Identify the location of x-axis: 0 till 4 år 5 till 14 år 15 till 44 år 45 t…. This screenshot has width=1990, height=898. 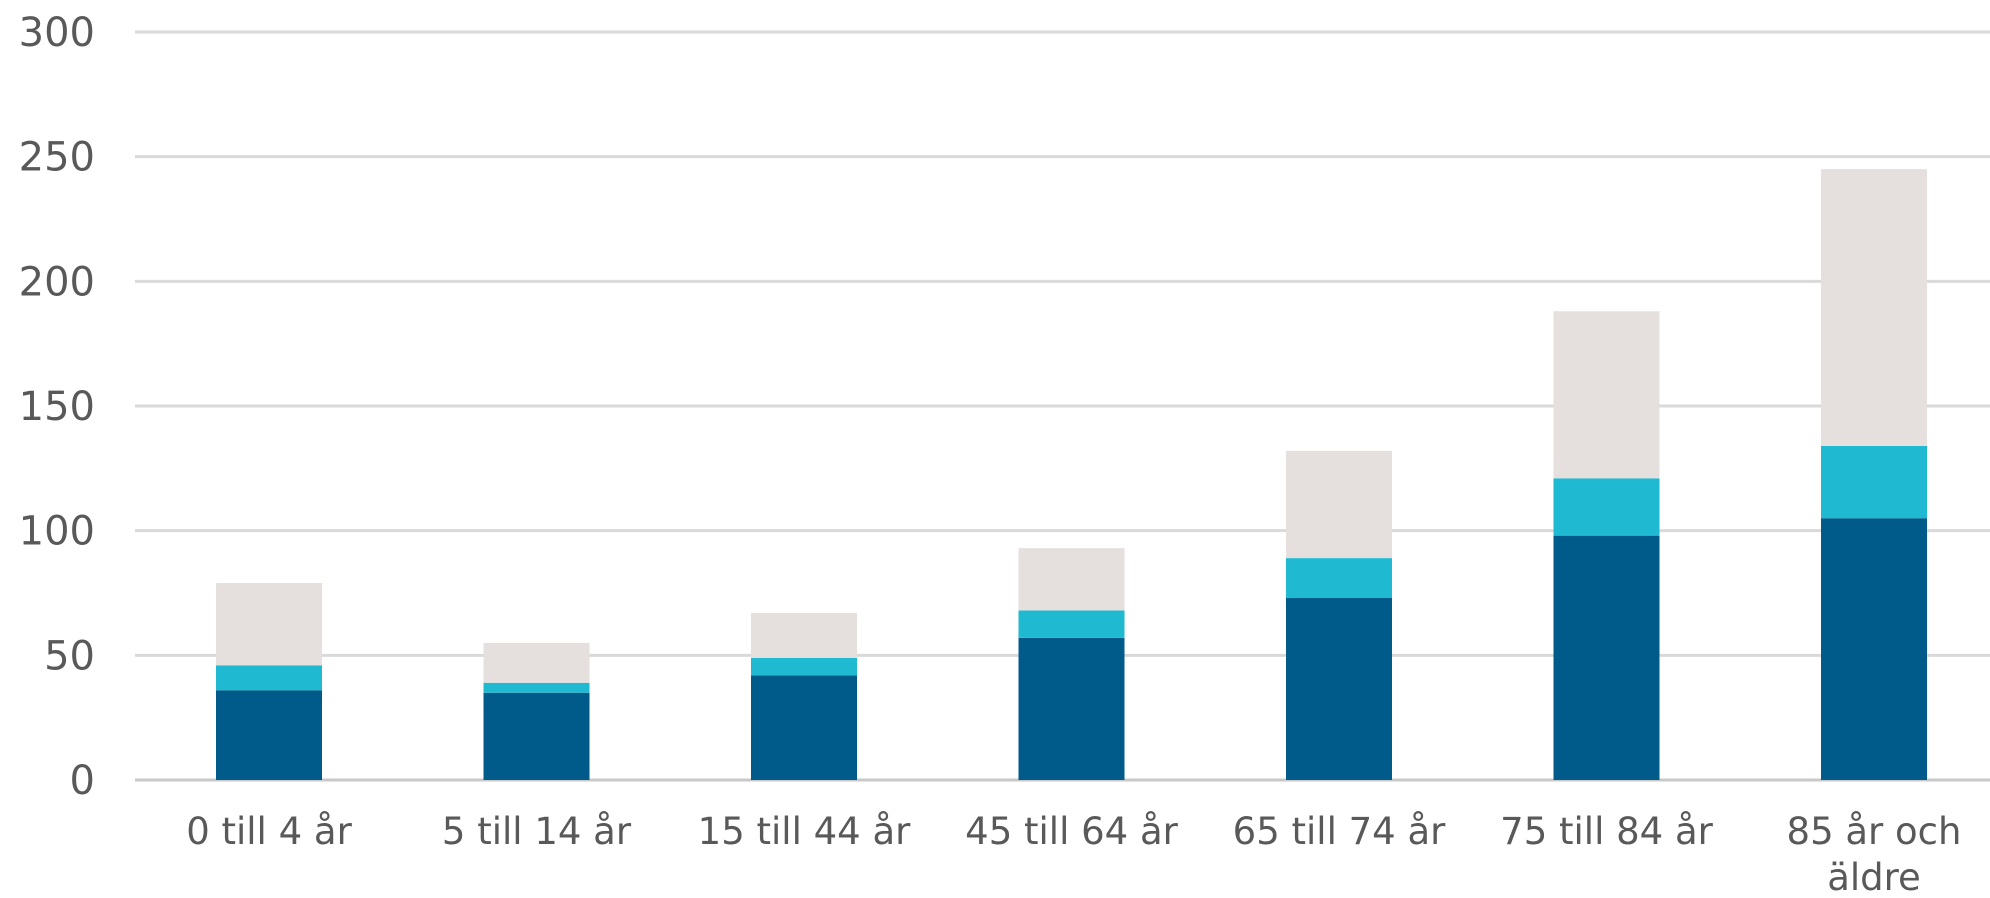
(1073, 854).